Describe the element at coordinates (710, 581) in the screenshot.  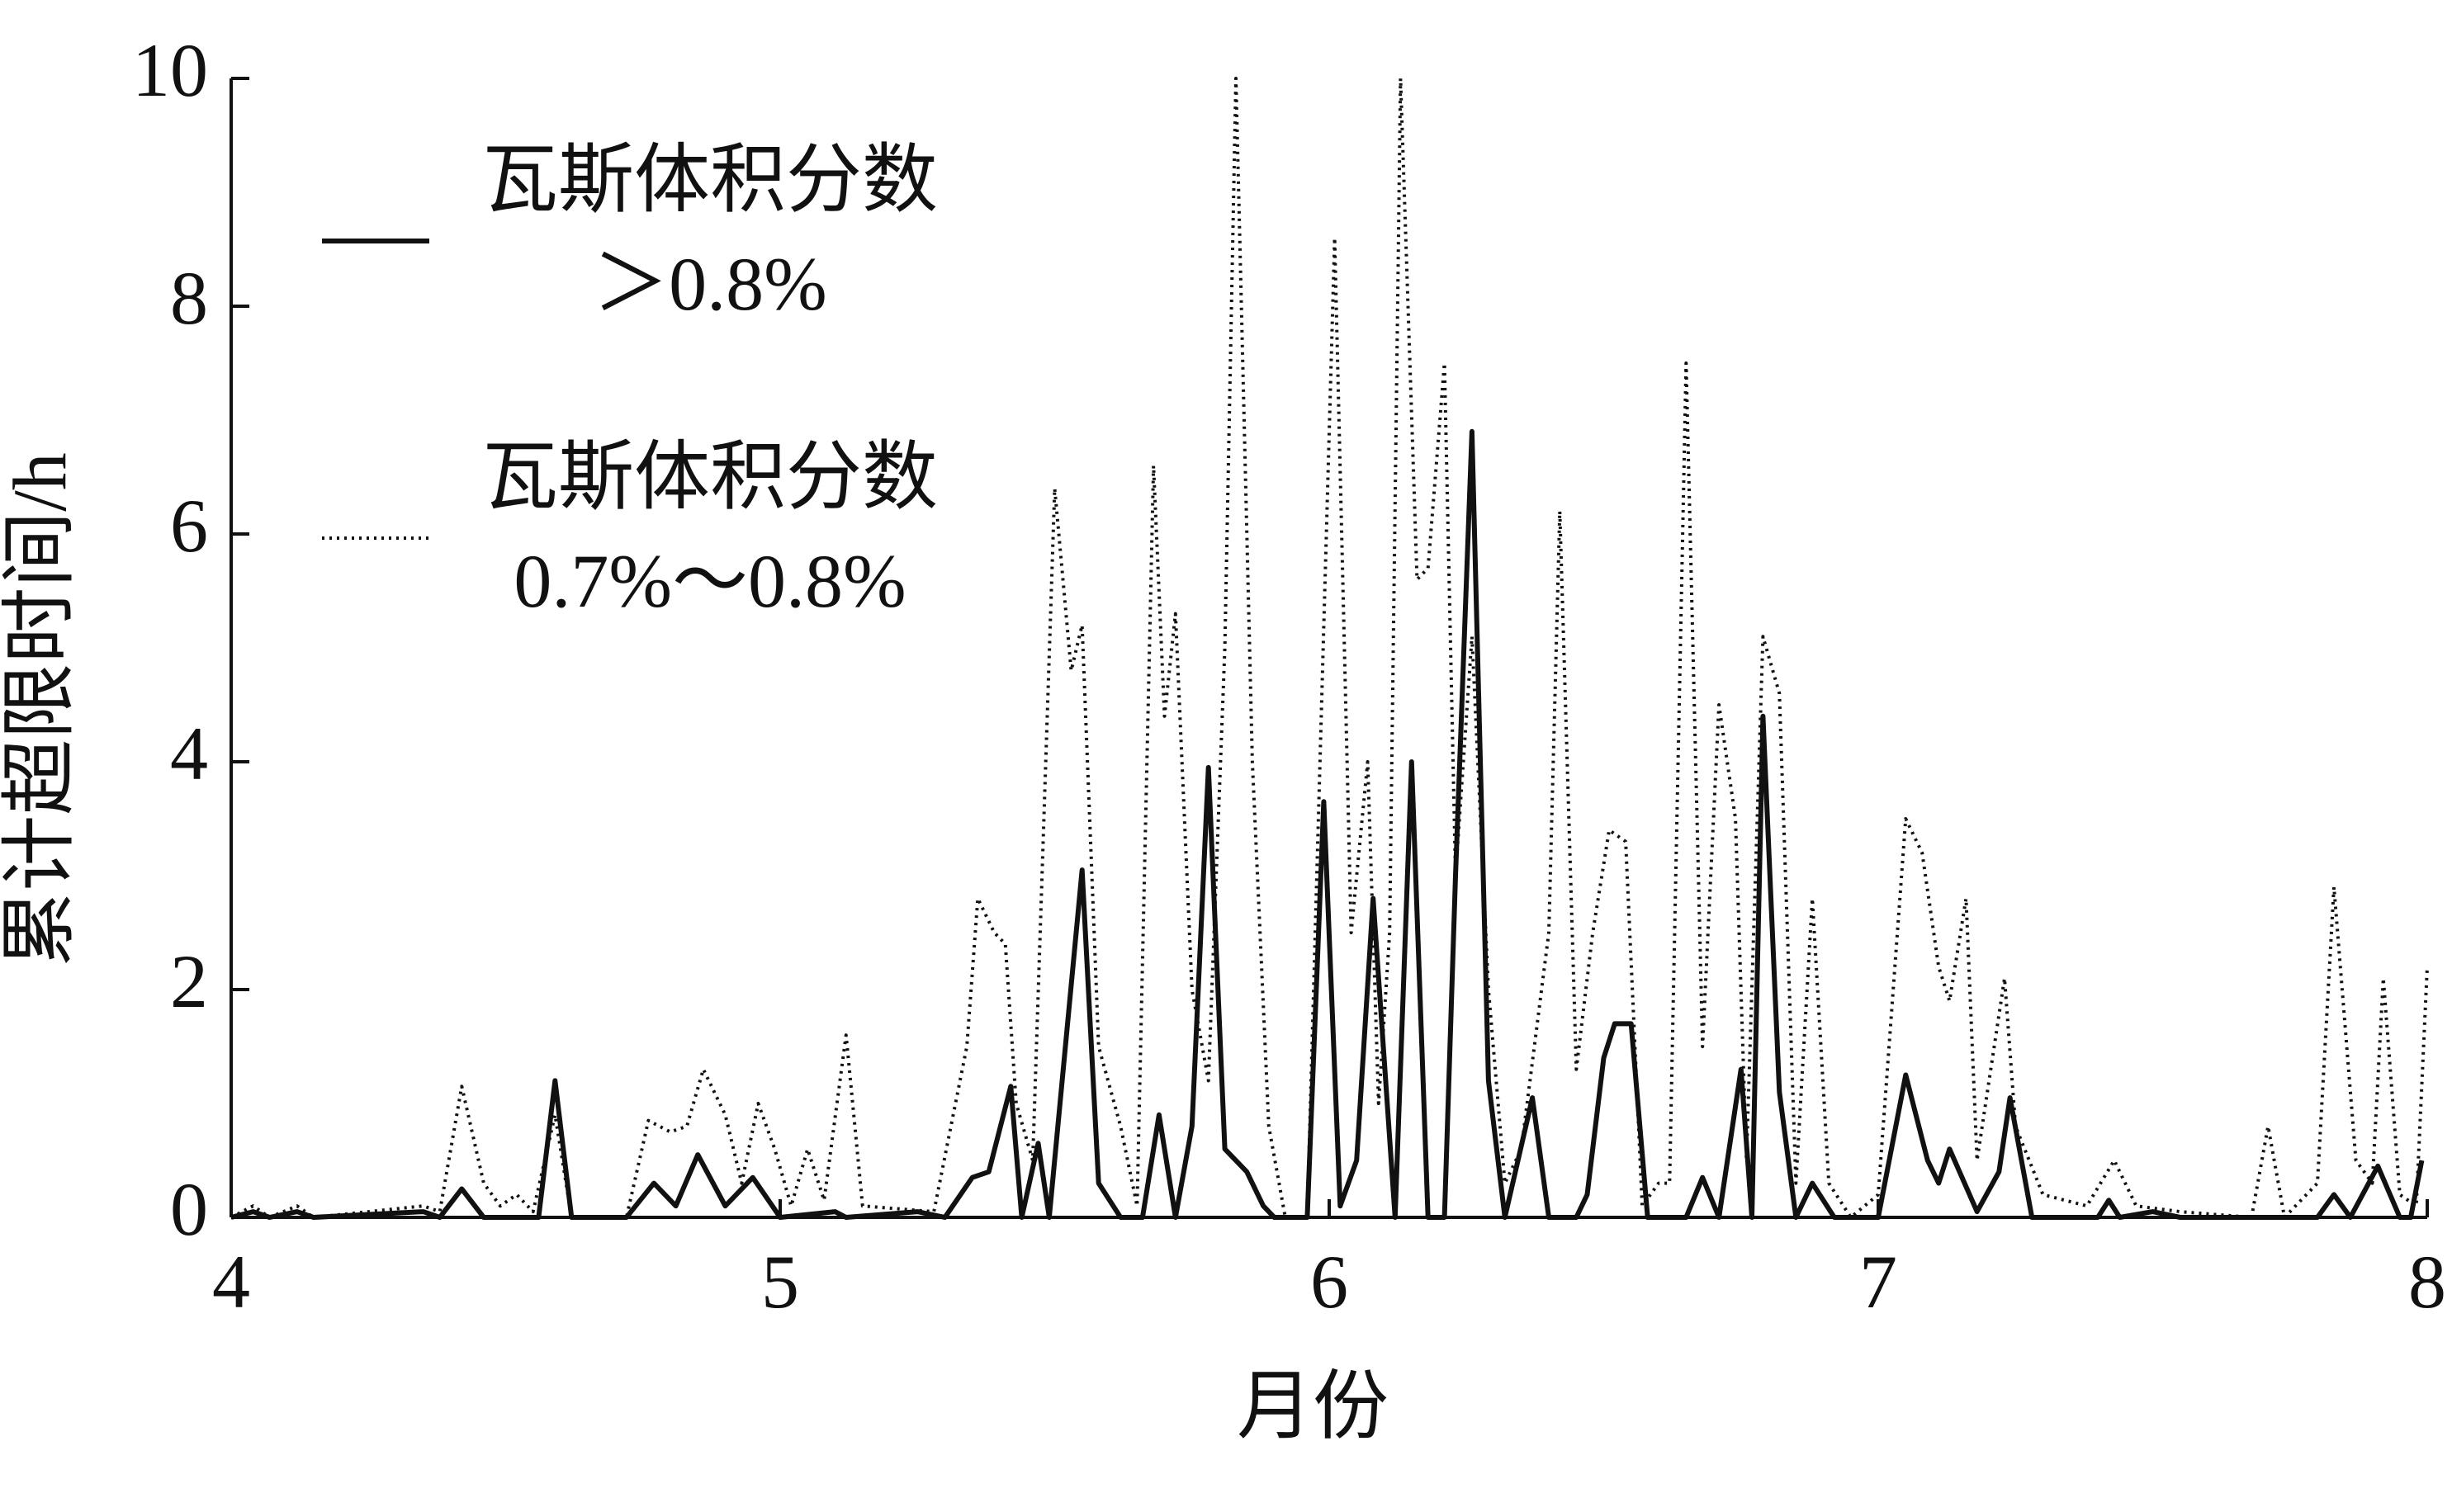
I see `legend-line: 0.7%～0.8%` at that location.